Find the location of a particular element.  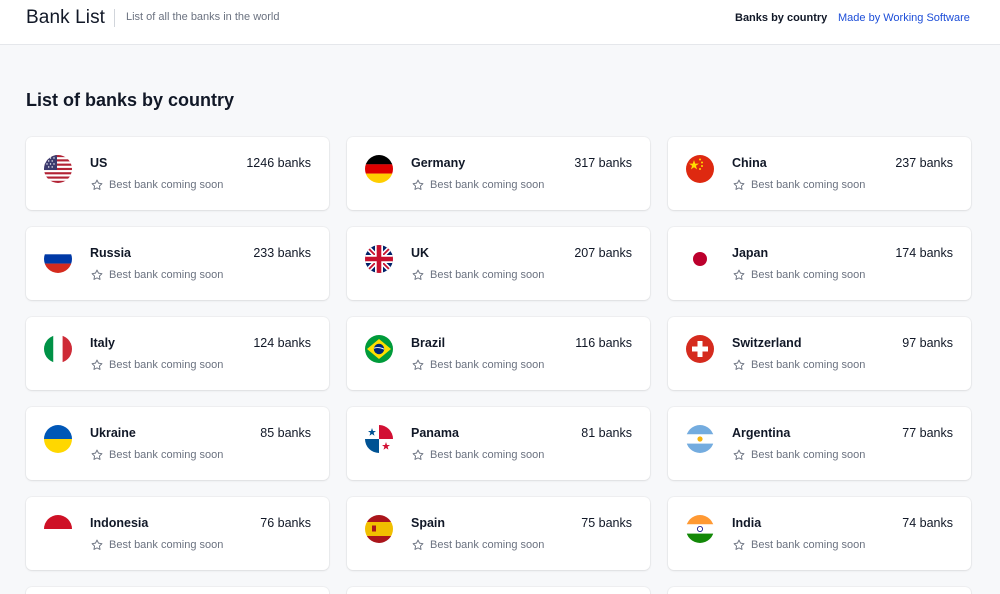

country-name: Spain is located at coordinates (428, 523).